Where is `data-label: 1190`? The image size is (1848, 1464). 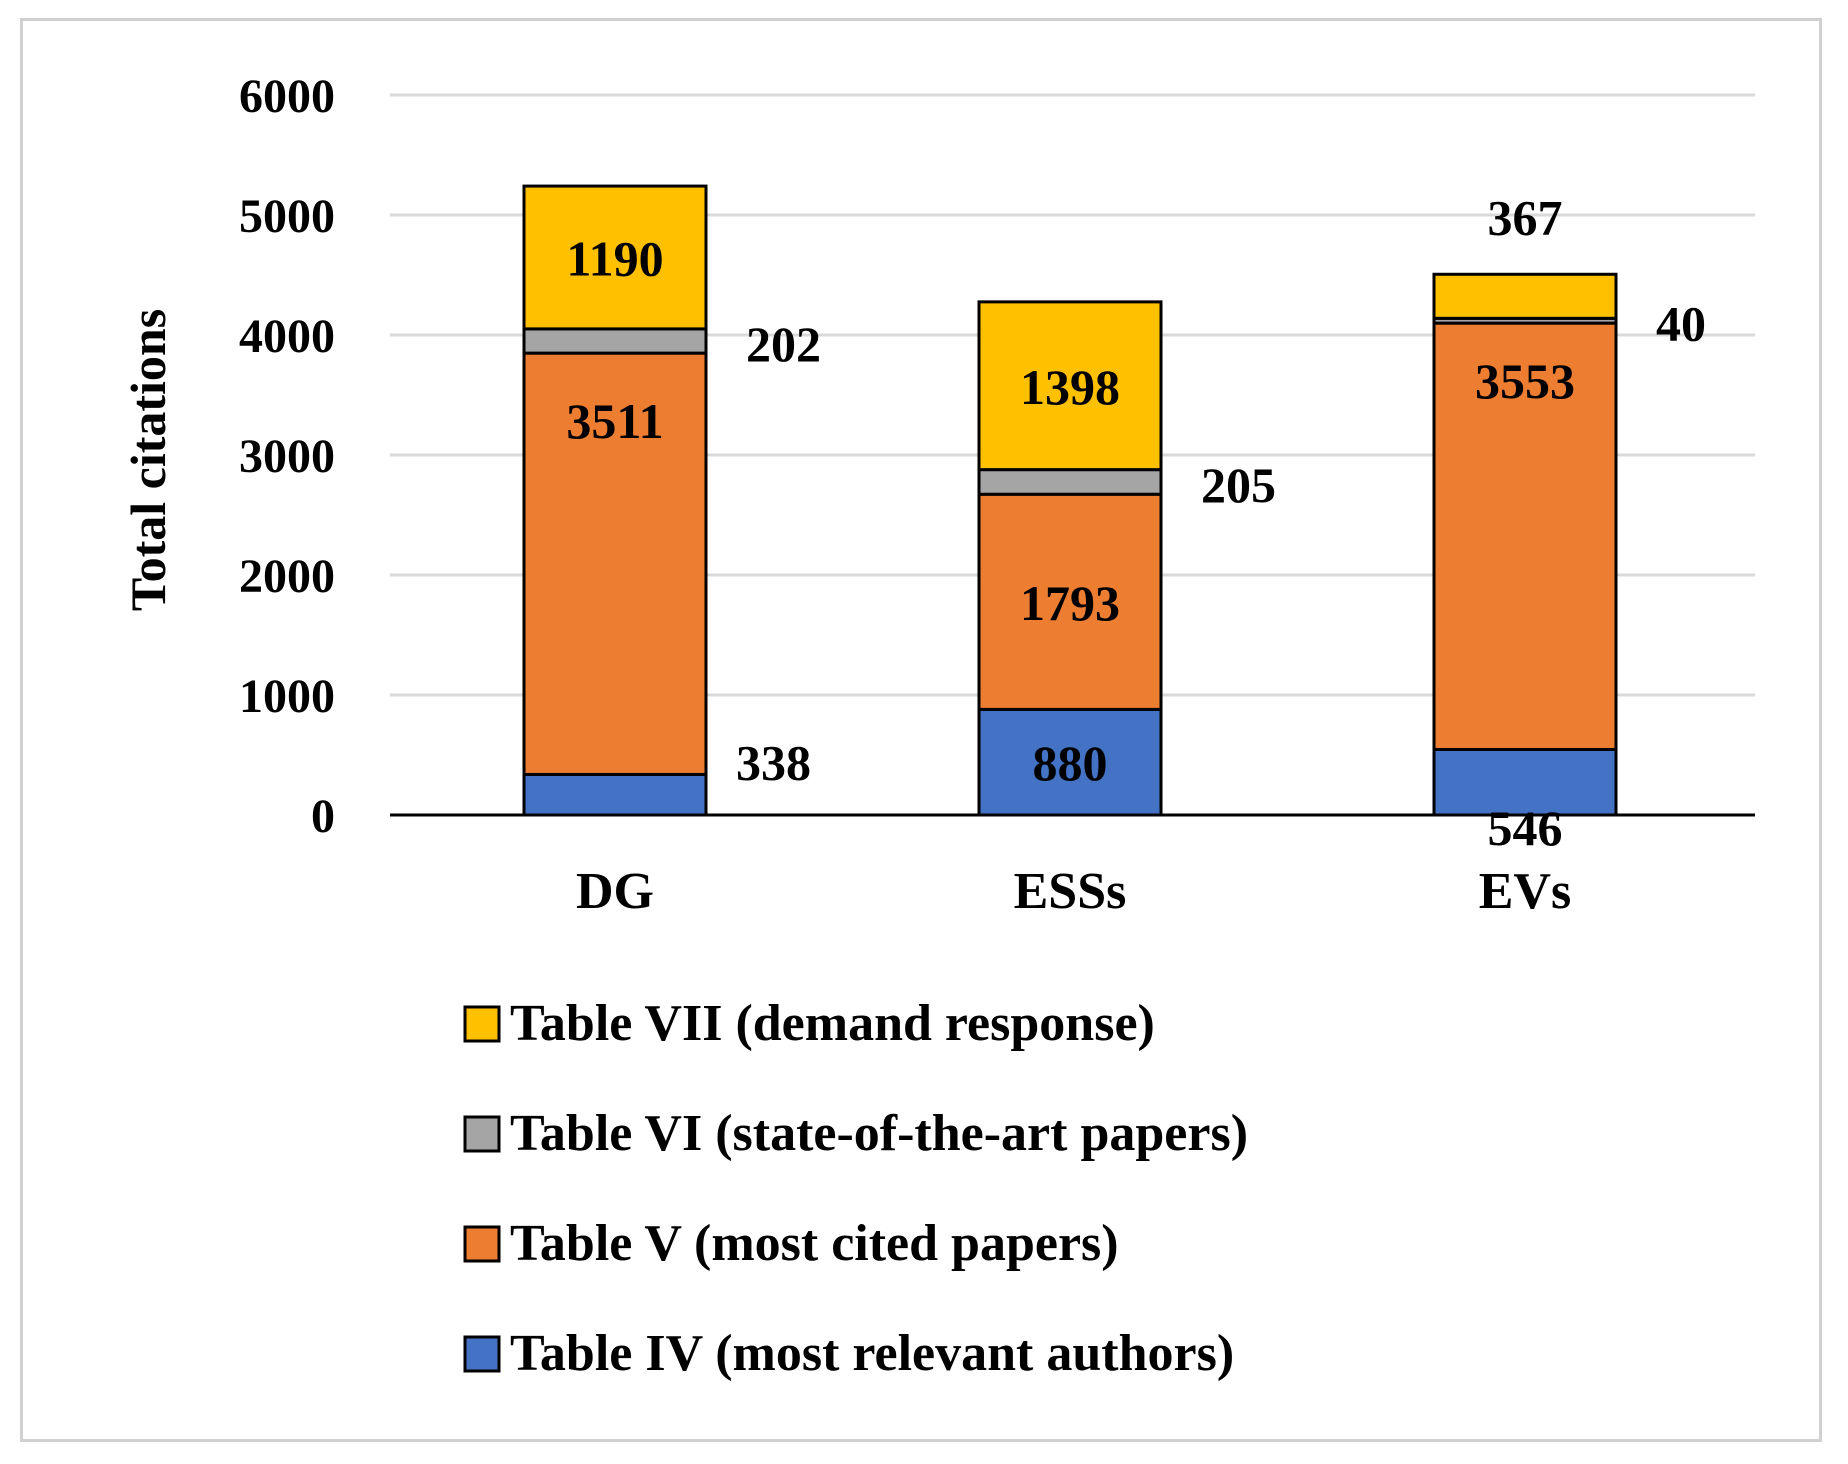
data-label: 1190 is located at coordinates (614, 258).